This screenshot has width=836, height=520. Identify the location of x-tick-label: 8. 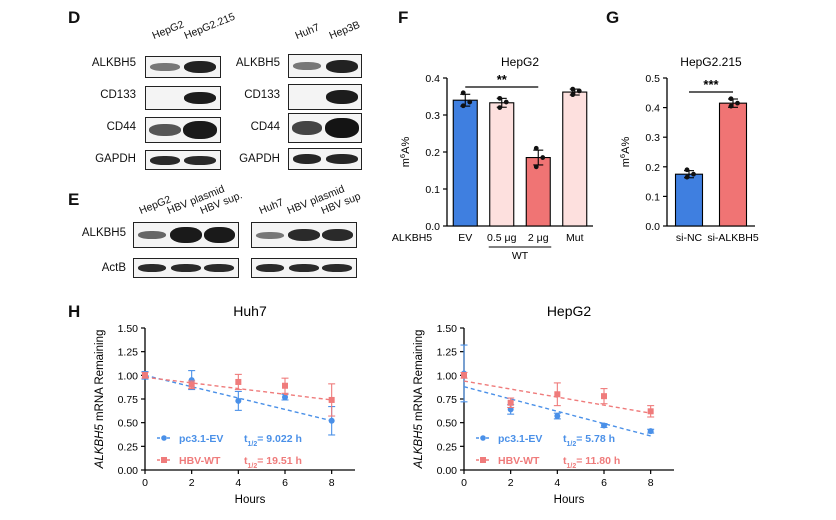
(651, 483).